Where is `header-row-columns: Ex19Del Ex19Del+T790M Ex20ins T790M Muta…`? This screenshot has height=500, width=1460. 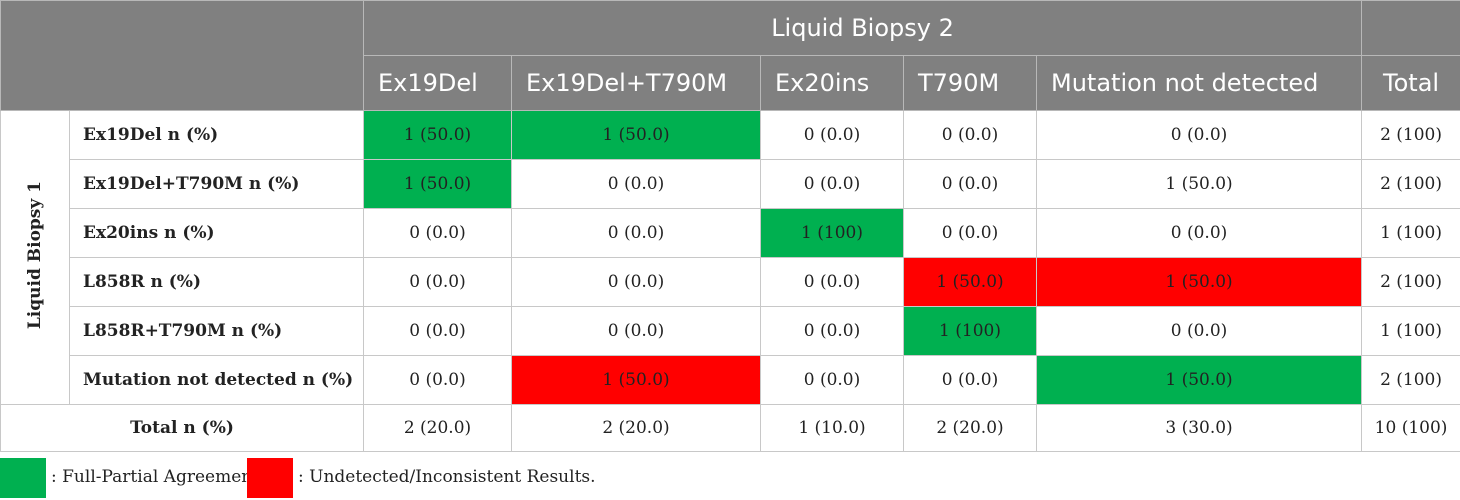
header-row-columns: Ex19Del Ex19Del+T790M Ex20ins T790M Muta… is located at coordinates (730, 83).